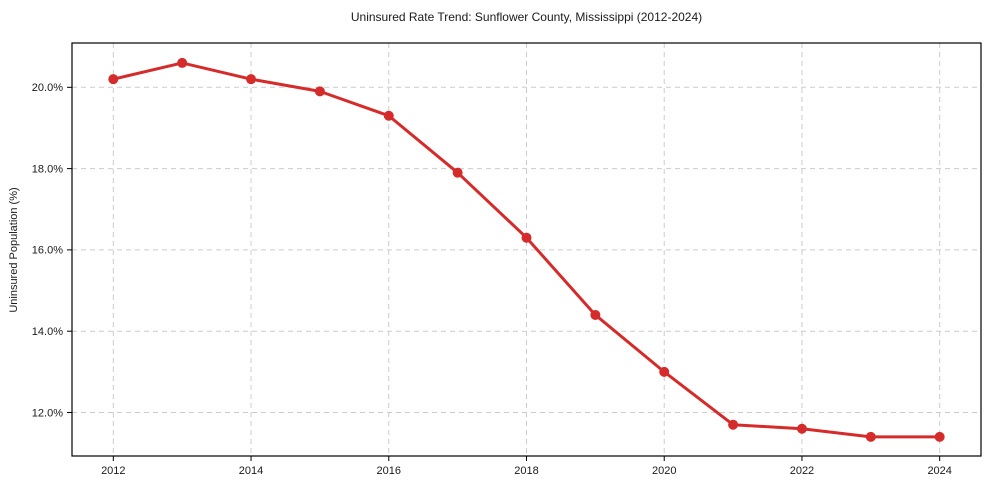  What do you see at coordinates (664, 371) in the screenshot?
I see `data-point-2020` at bounding box center [664, 371].